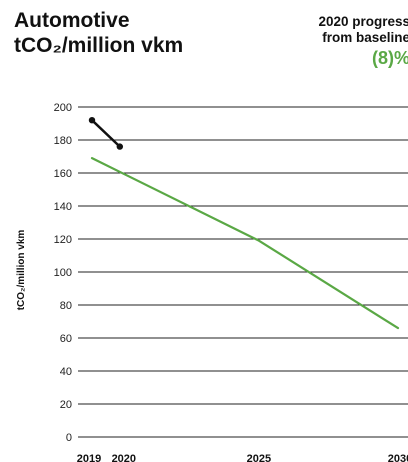  Describe the element at coordinates (66, 372) in the screenshot. I see `y-tick-label-40: 40` at that location.